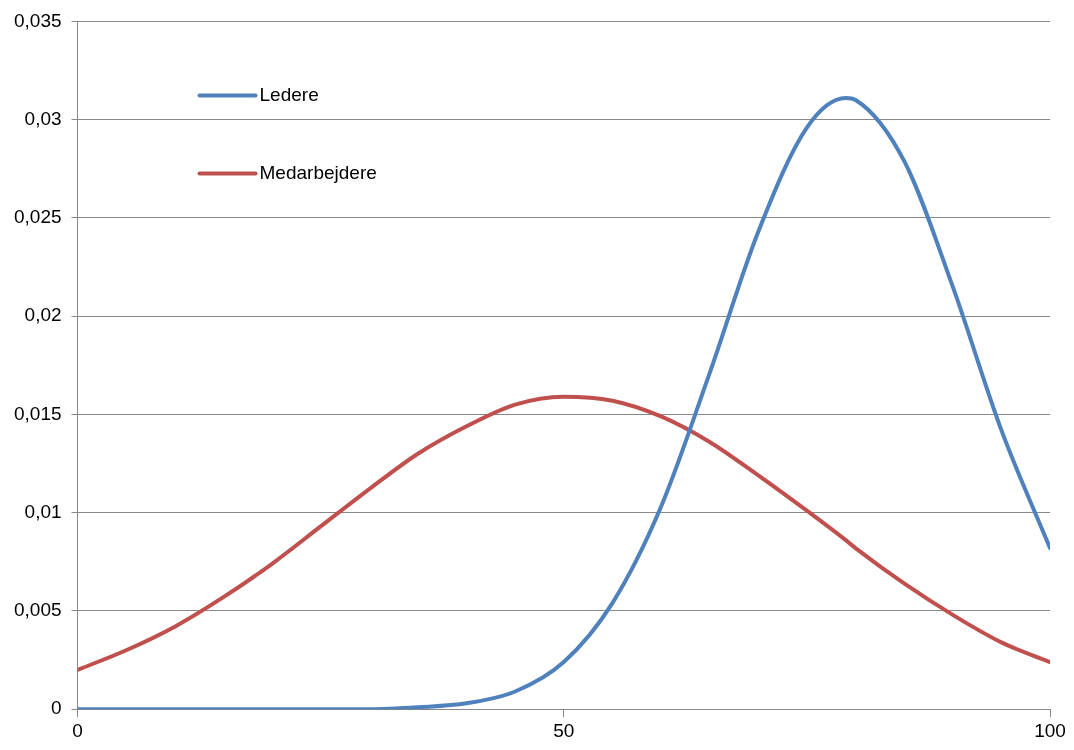  Describe the element at coordinates (77, 730) in the screenshot. I see `x-tick-label: 0` at that location.